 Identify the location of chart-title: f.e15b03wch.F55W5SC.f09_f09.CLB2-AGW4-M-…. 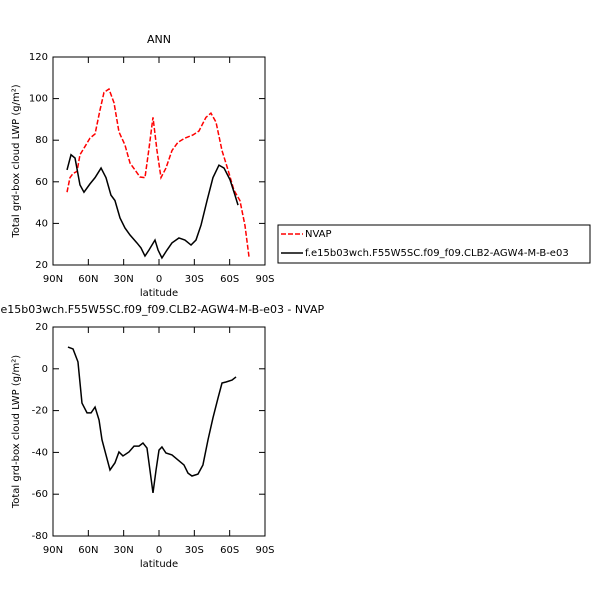
(162, 309).